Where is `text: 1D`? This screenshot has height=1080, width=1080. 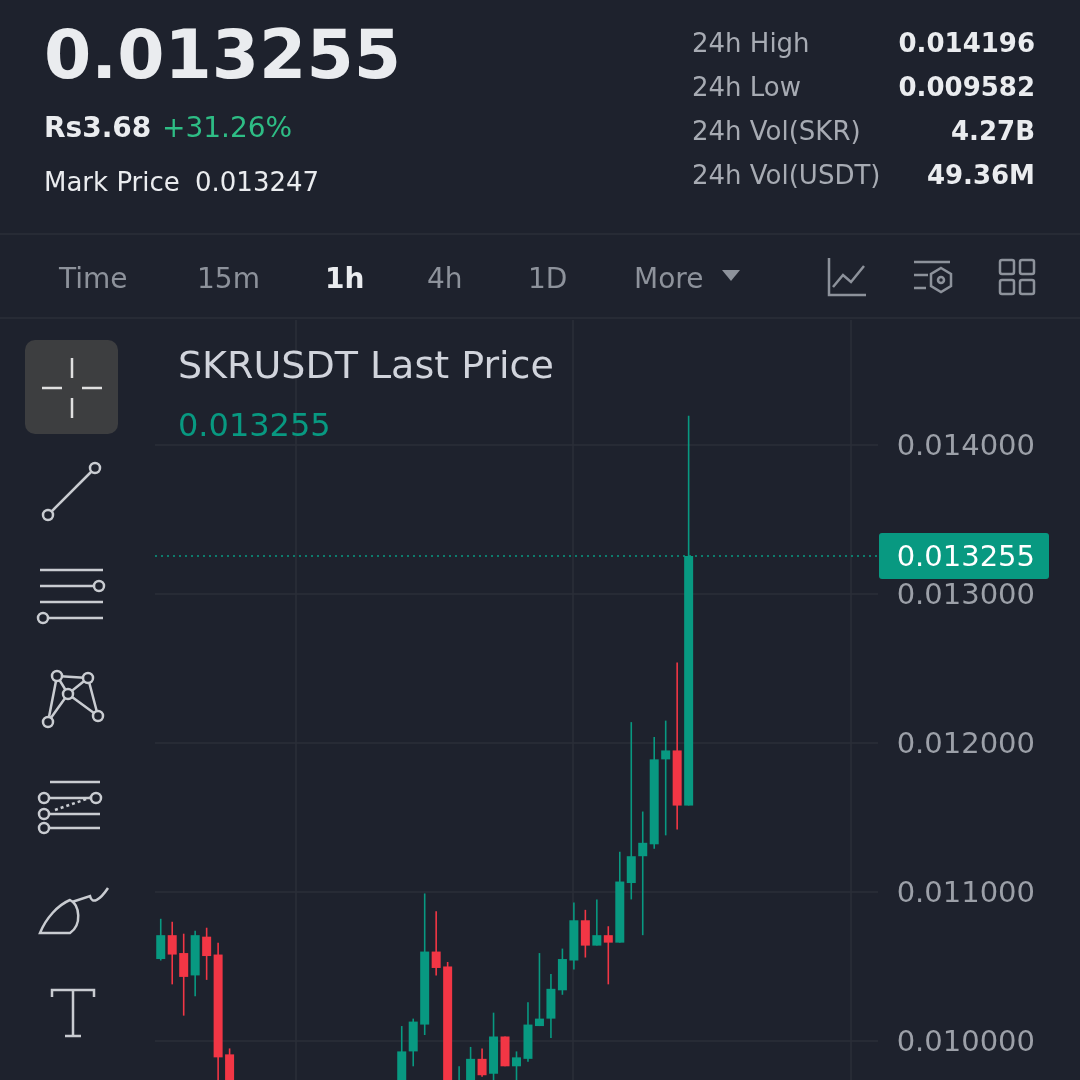
text: 1D is located at coordinates (548, 278).